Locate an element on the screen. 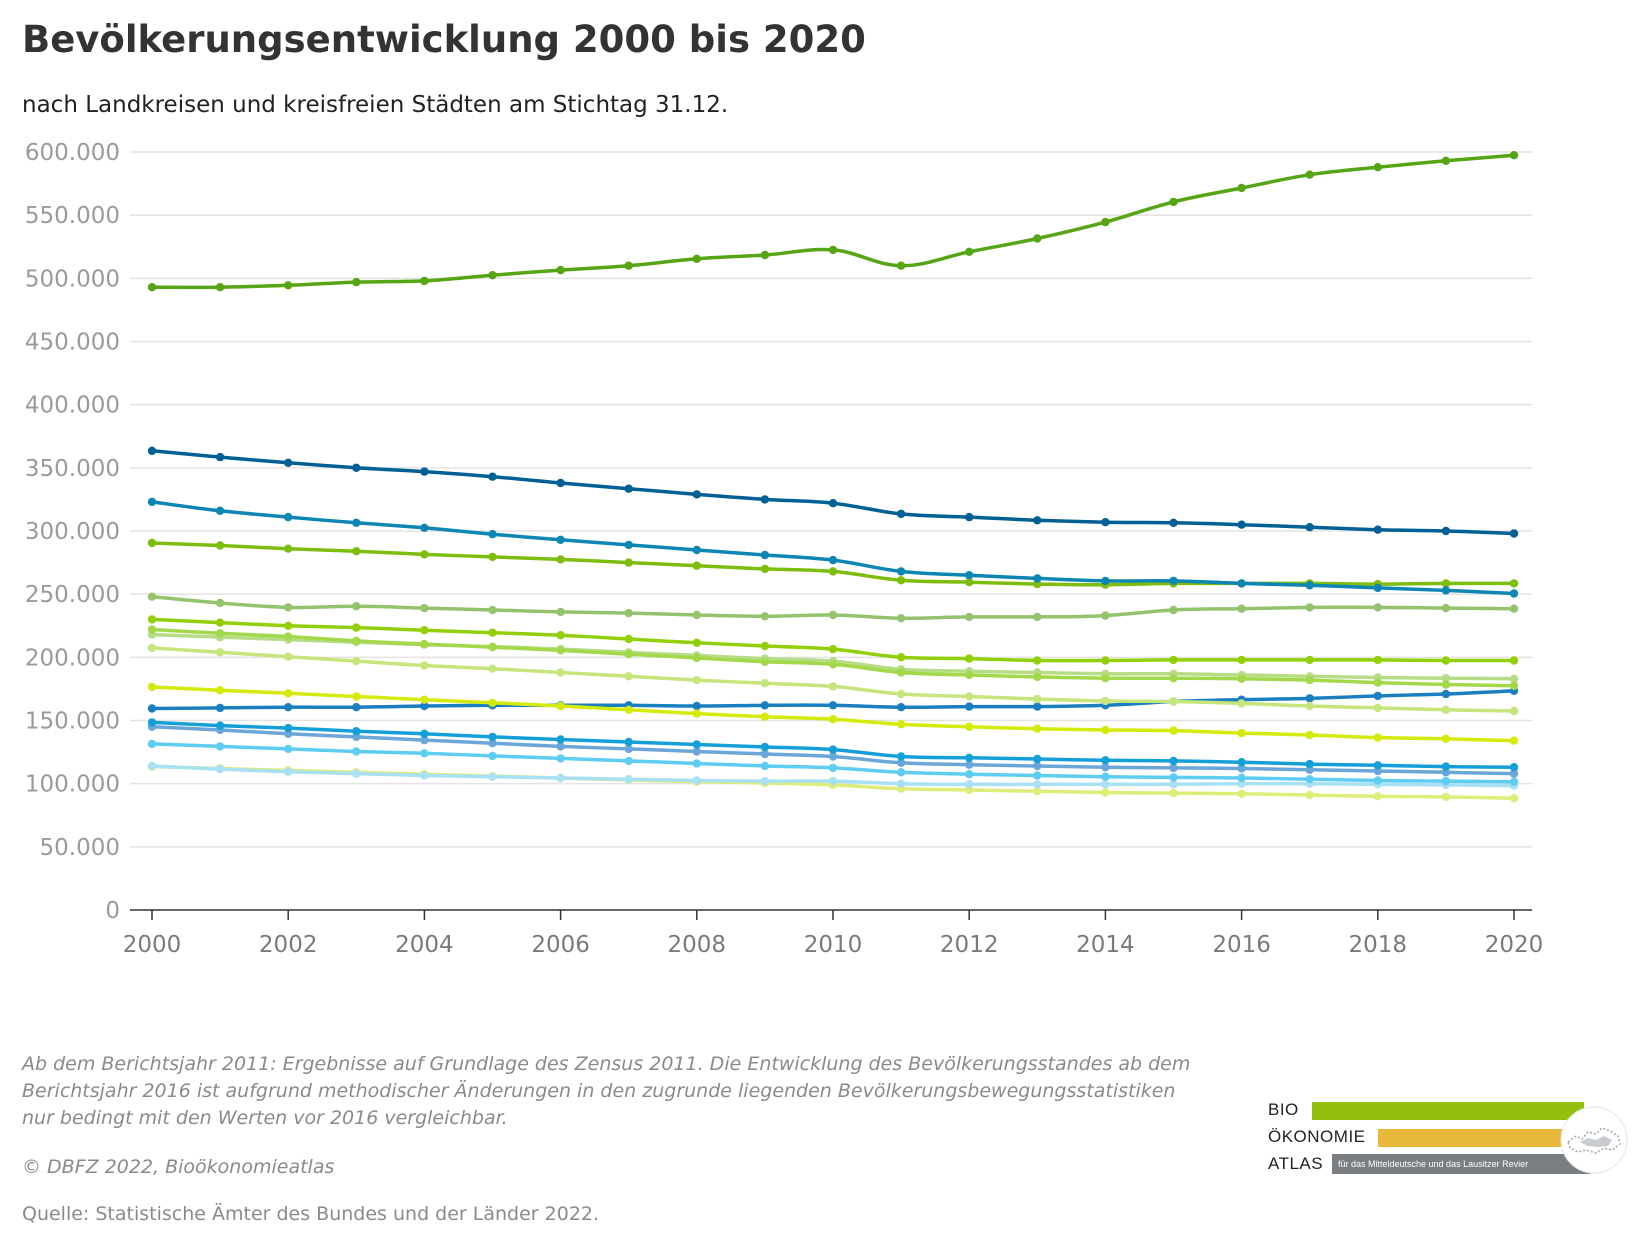 This screenshot has width=1640, height=1240. y-tick-label: 600.000 is located at coordinates (72, 153).